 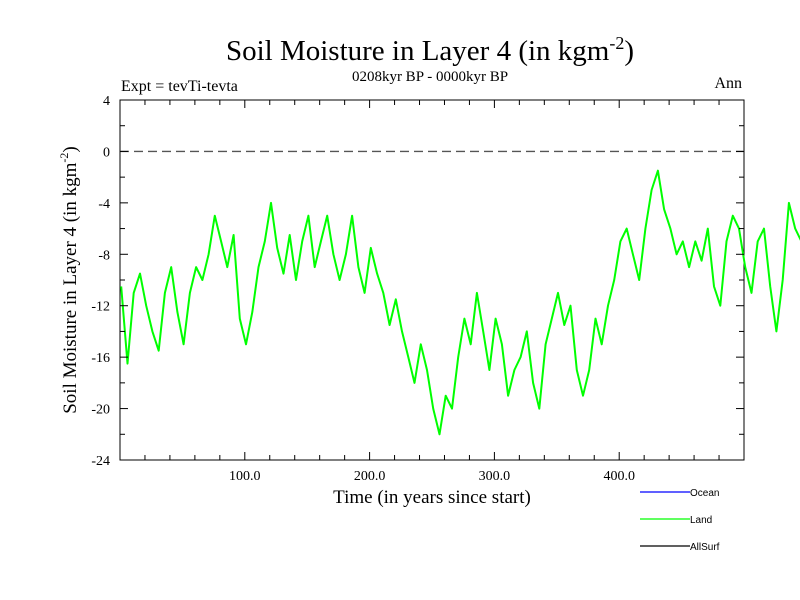 What do you see at coordinates (616, 43) in the screenshot?
I see `chart-title-superscript: -2` at bounding box center [616, 43].